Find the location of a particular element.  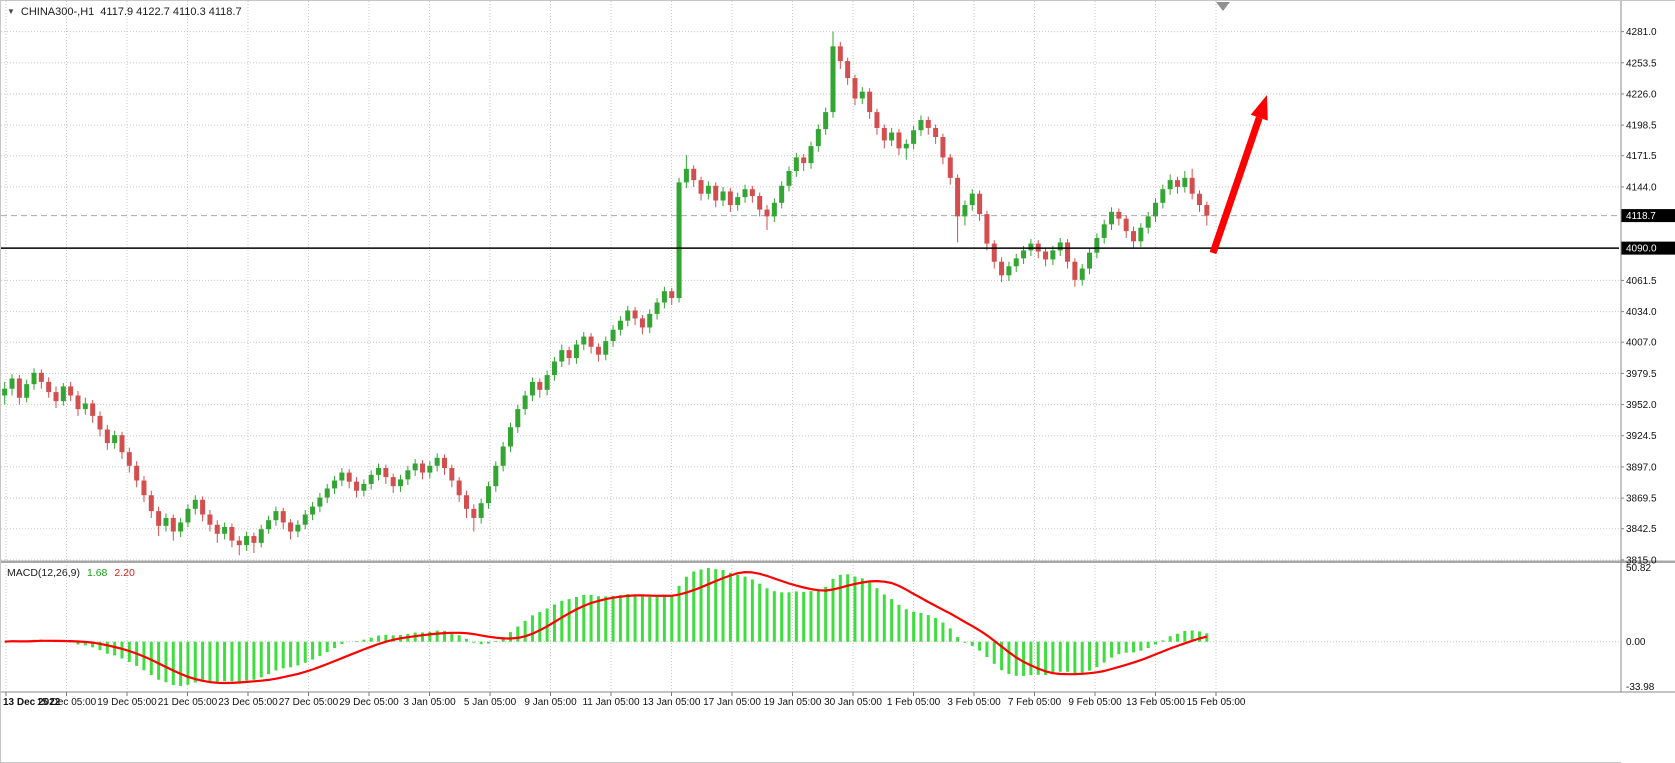

macd-value-main: 1.68 is located at coordinates (97, 573).